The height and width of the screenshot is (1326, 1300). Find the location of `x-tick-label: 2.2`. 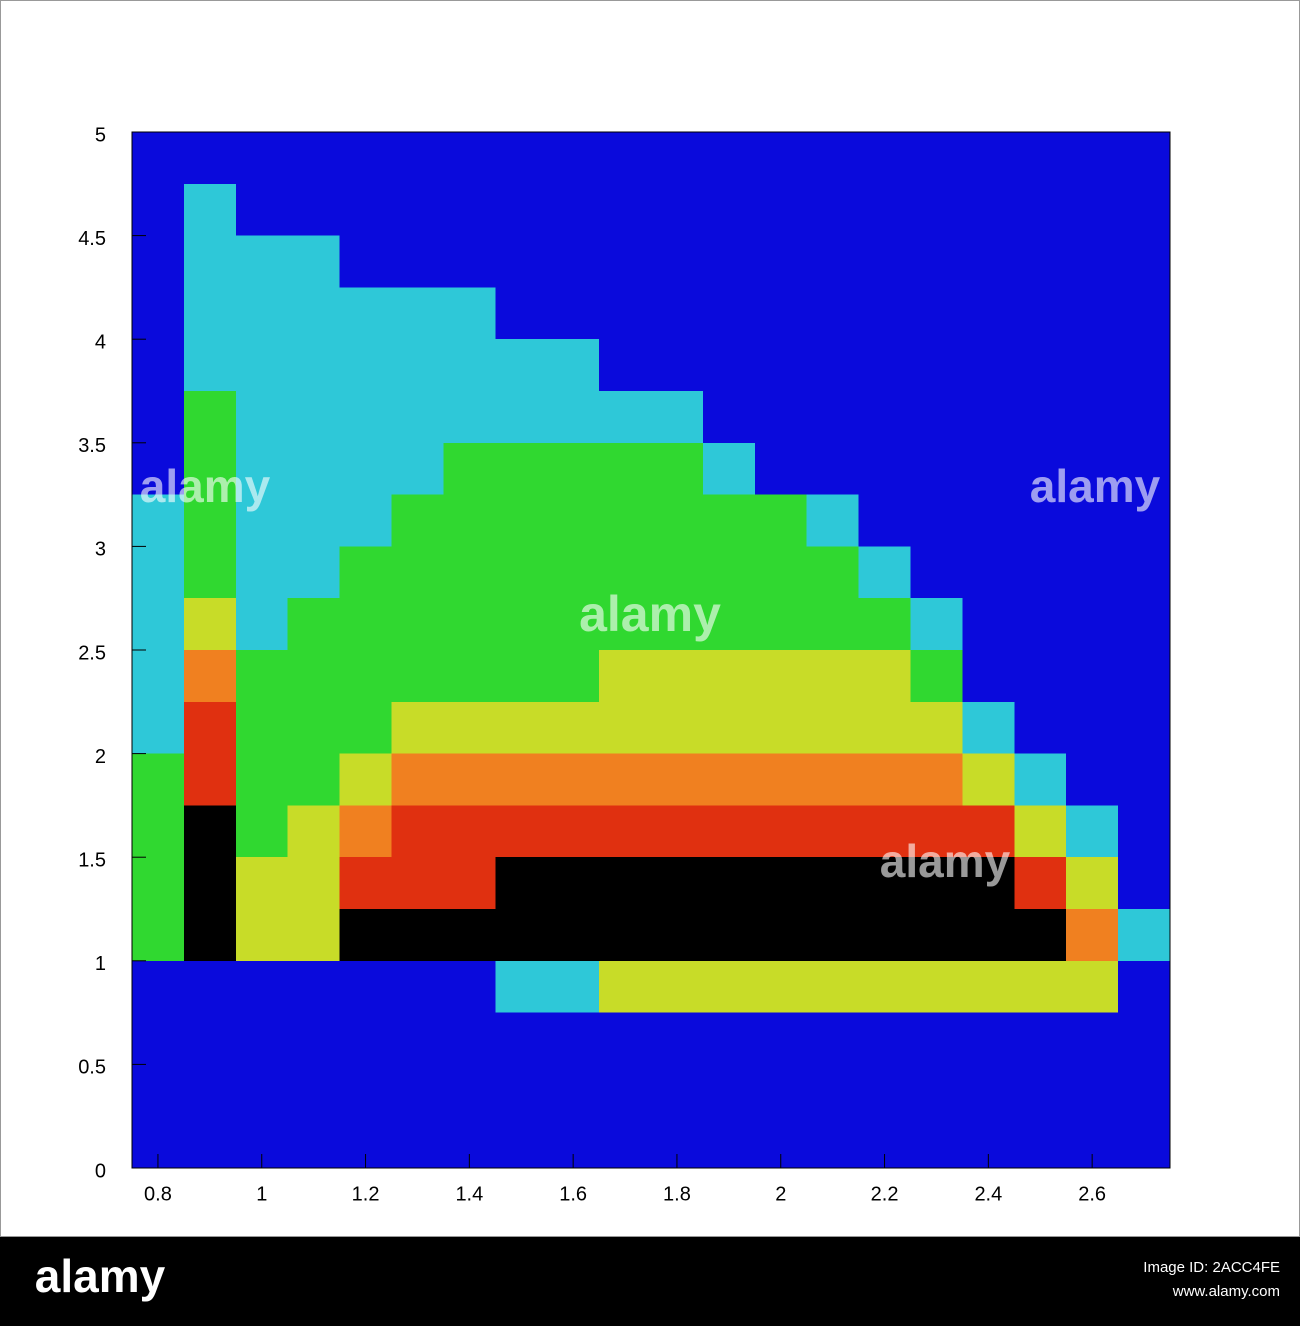

x-tick-label: 2.2 is located at coordinates (885, 1194).